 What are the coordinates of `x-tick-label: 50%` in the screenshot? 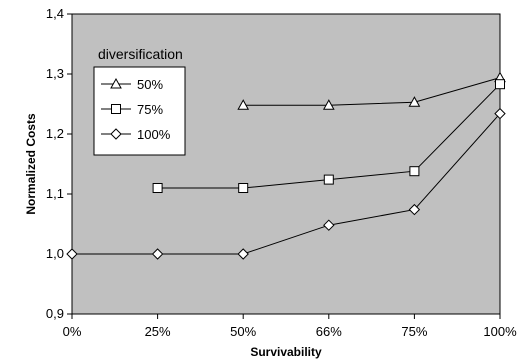 It's located at (243, 331).